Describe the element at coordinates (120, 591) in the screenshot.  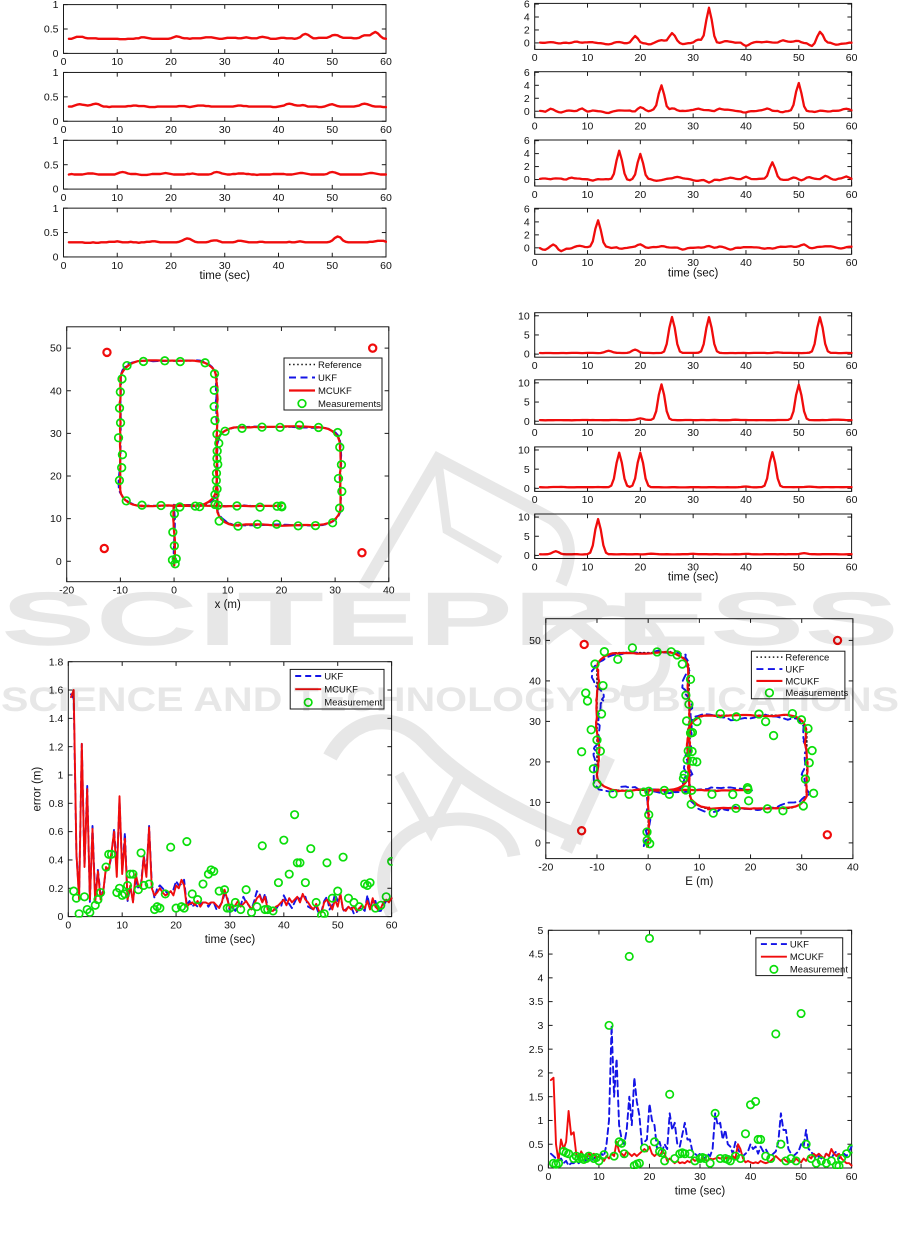
I see `x-tick-label: -10` at that location.